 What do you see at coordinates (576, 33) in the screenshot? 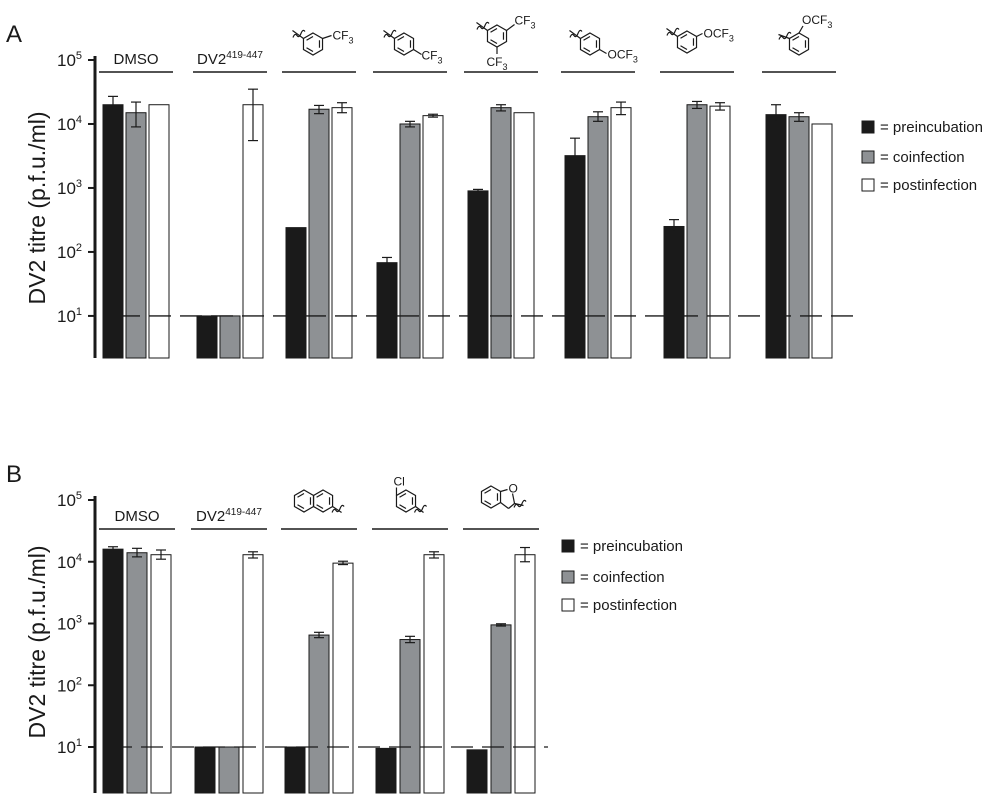
I see `panel-a-p-OCF3-phenyl-wavy-attachment` at bounding box center [576, 33].